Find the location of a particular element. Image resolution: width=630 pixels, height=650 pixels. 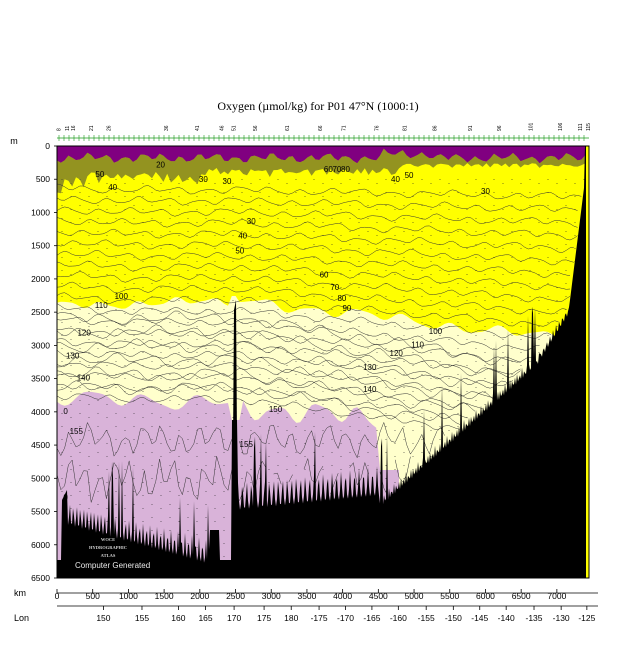

contour-label: 0 is located at coordinates (65, 497).